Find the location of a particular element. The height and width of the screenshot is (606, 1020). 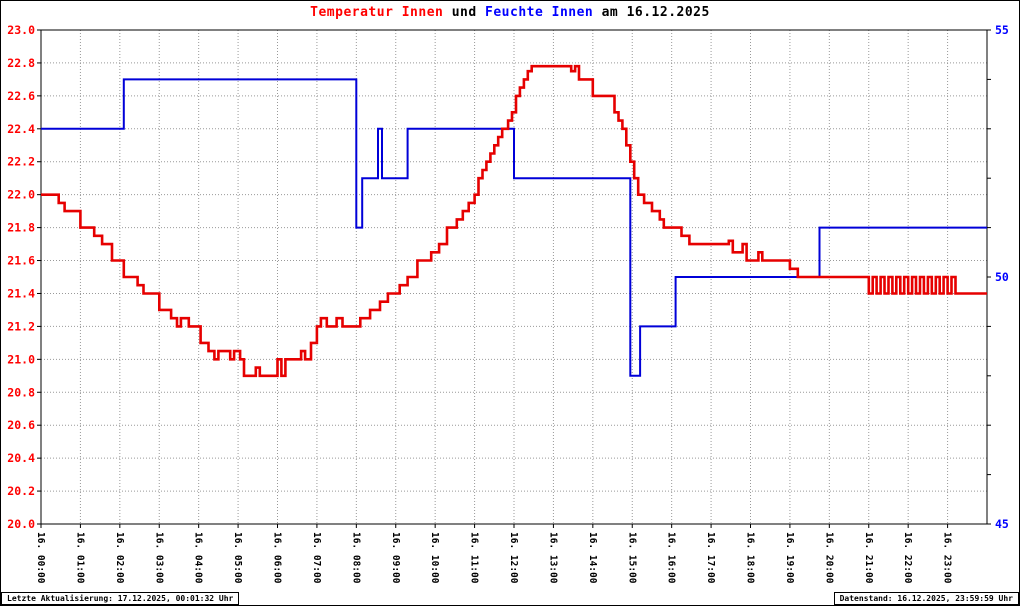

y-left-label: 20.8 is located at coordinates (21, 392).